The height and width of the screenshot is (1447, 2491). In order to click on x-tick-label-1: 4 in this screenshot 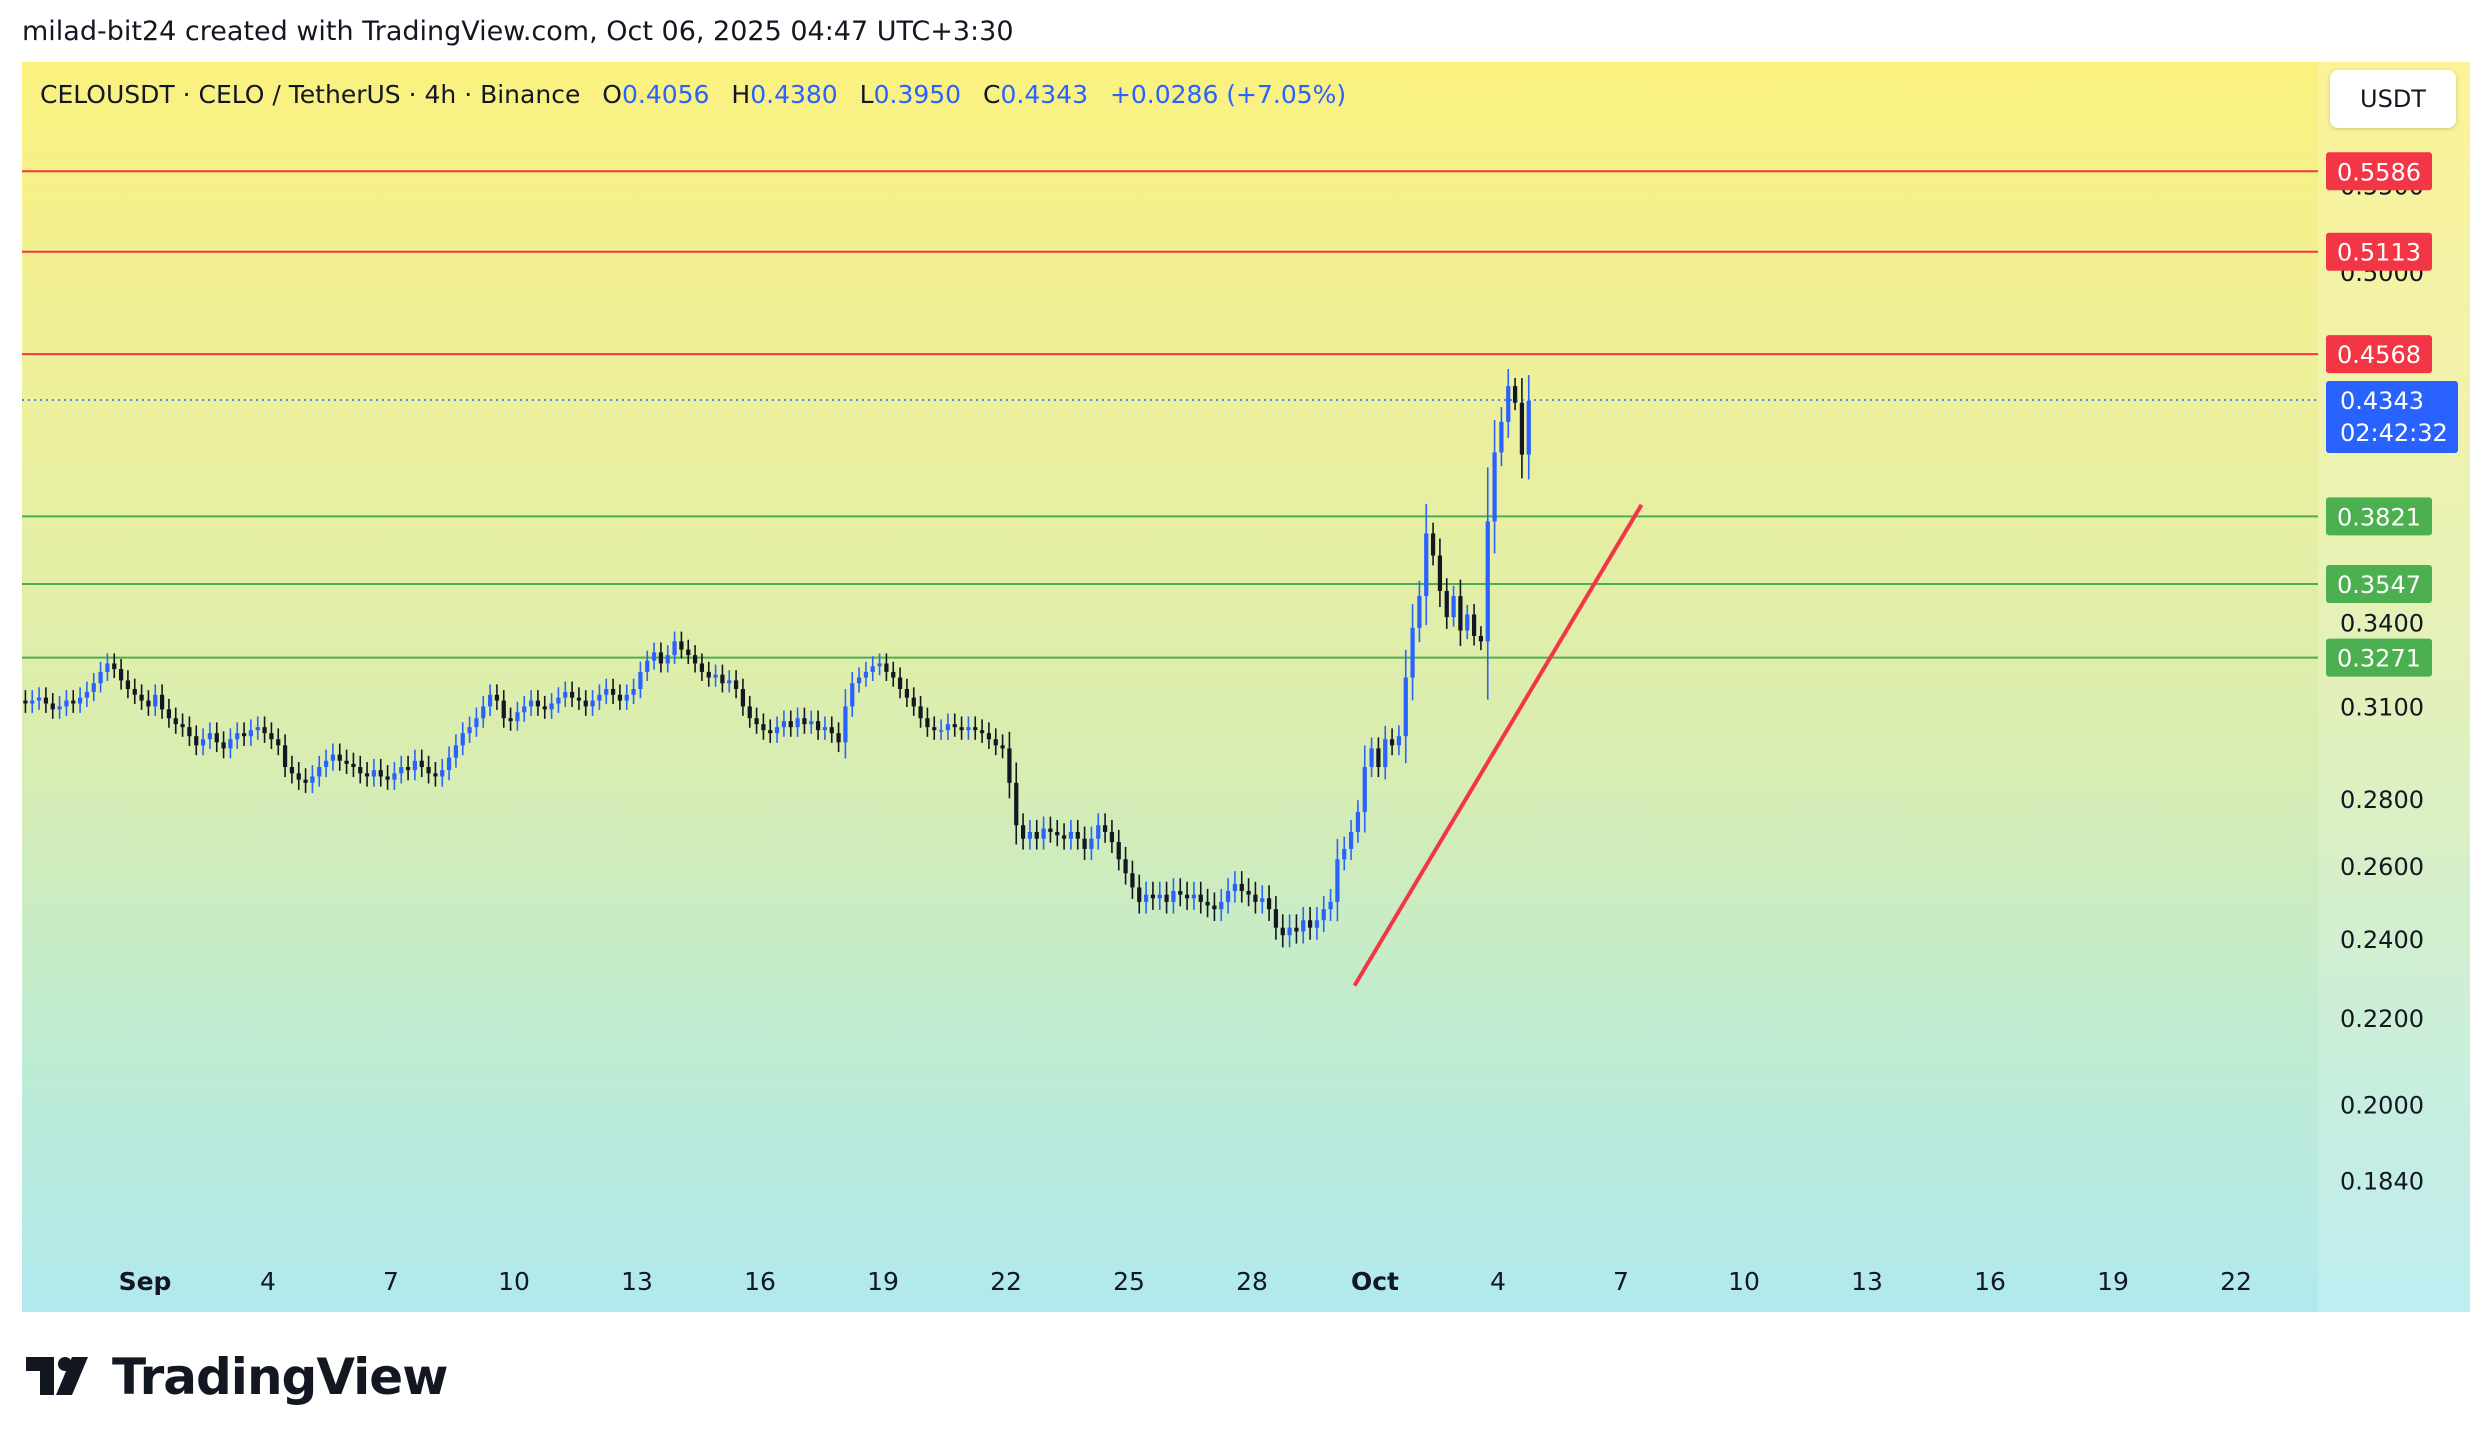, I will do `click(268, 1281)`.